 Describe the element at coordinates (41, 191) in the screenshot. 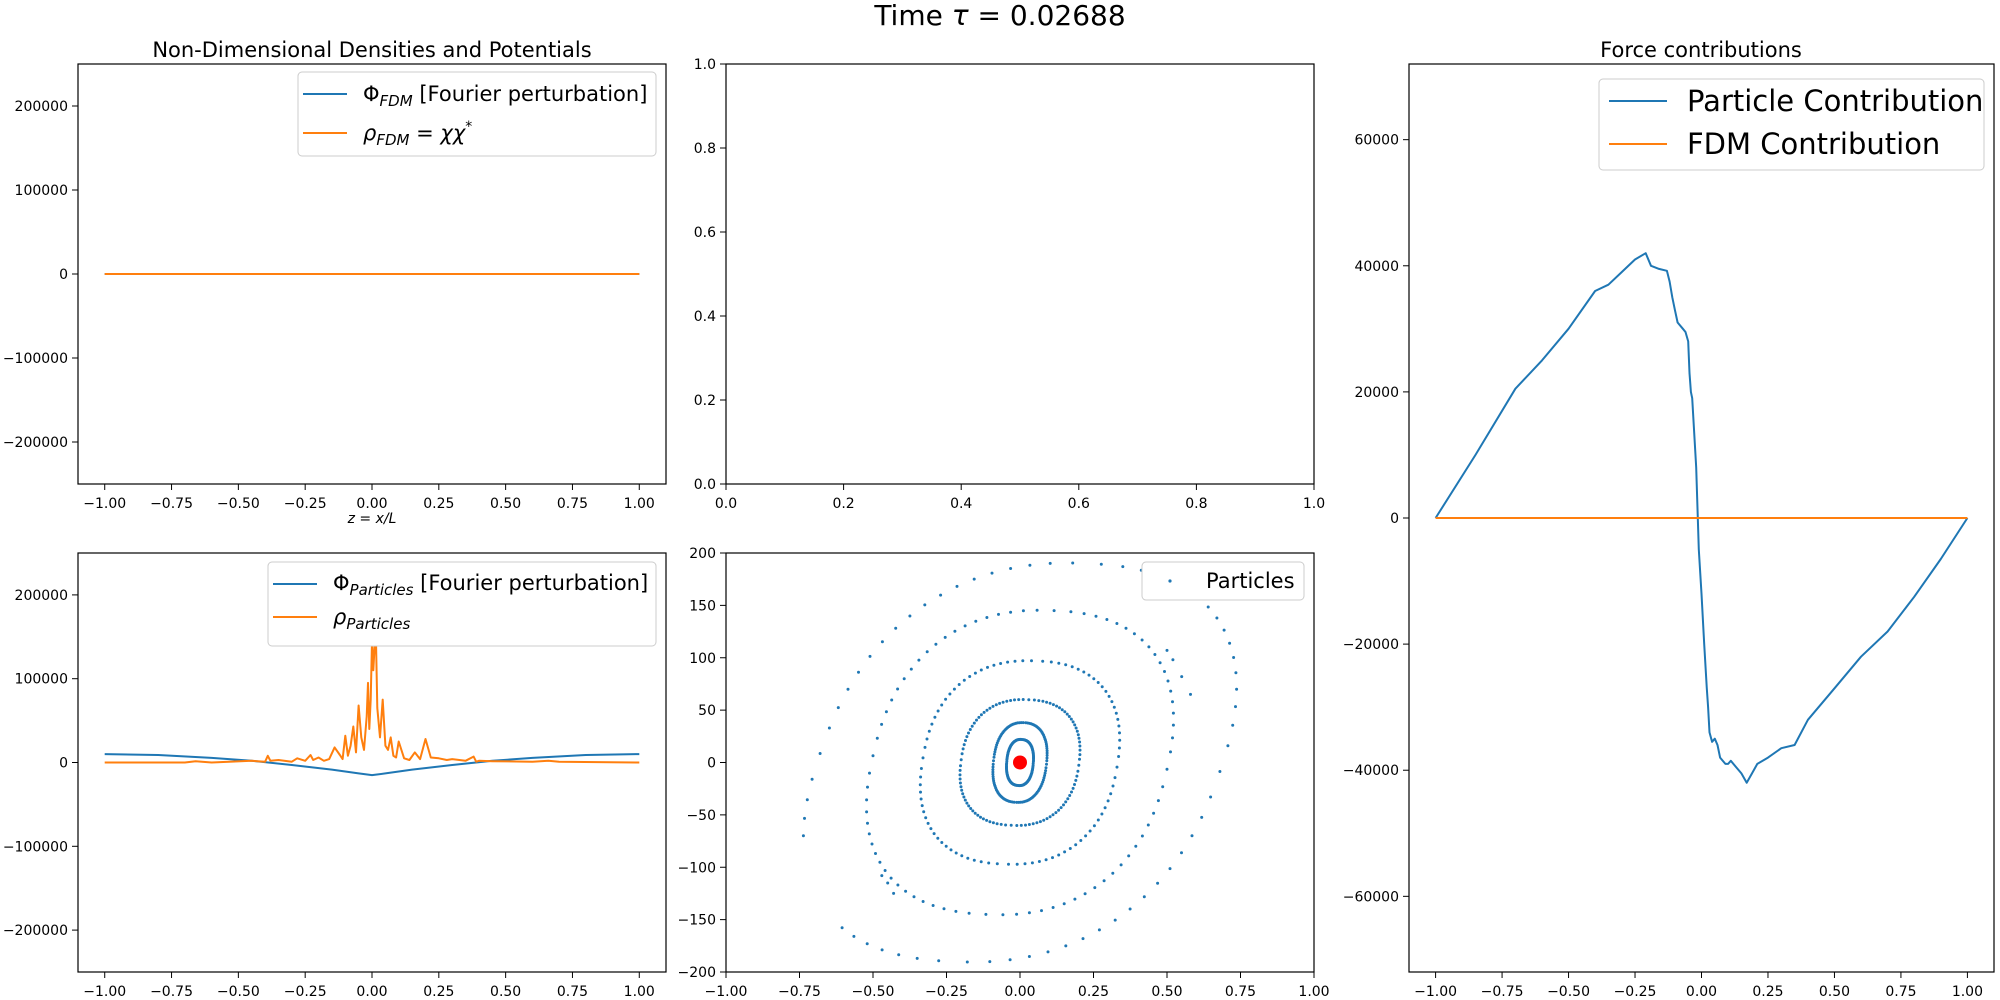

I see `y-tick-label: 100000` at that location.